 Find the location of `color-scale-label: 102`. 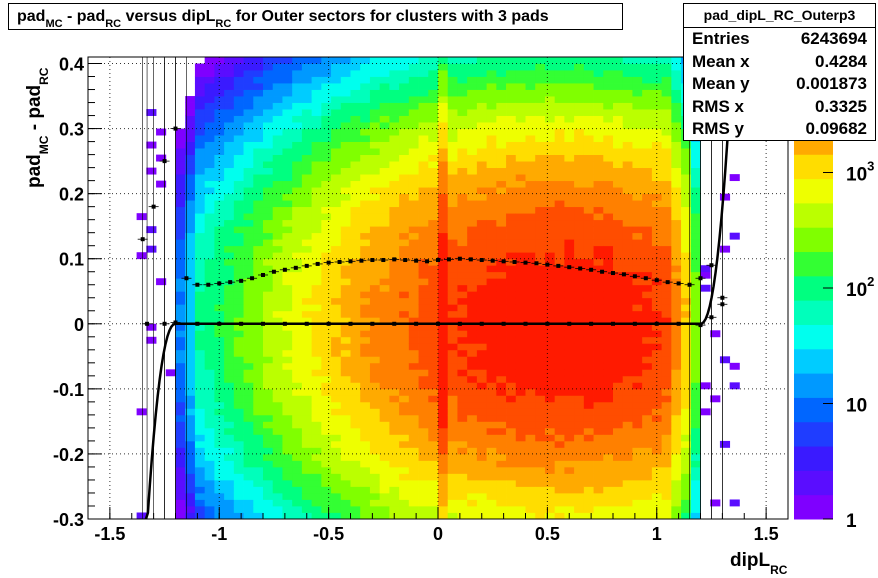

color-scale-label: 102 is located at coordinates (860, 287).